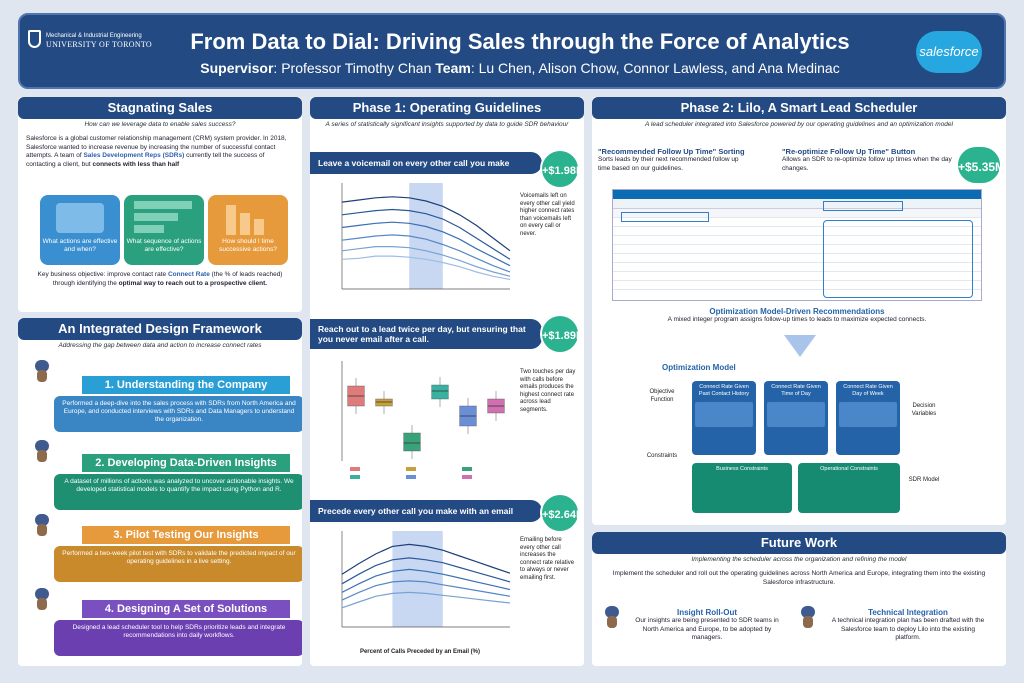  I want to click on lilo-screenshot, so click(797, 245).